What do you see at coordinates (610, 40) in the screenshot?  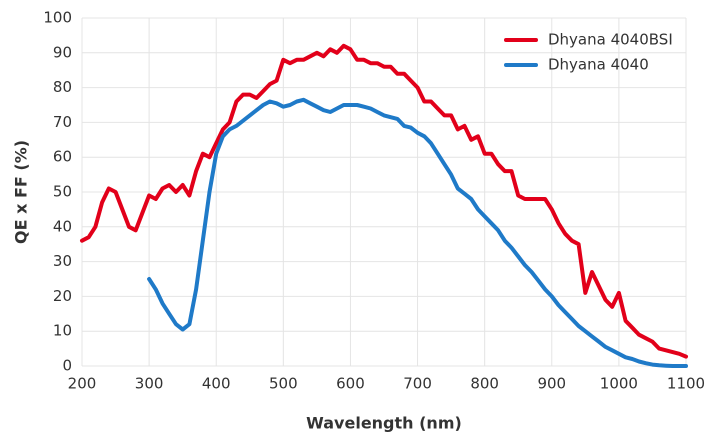 I see `legend-label: Dhyana 4040BSI` at bounding box center [610, 40].